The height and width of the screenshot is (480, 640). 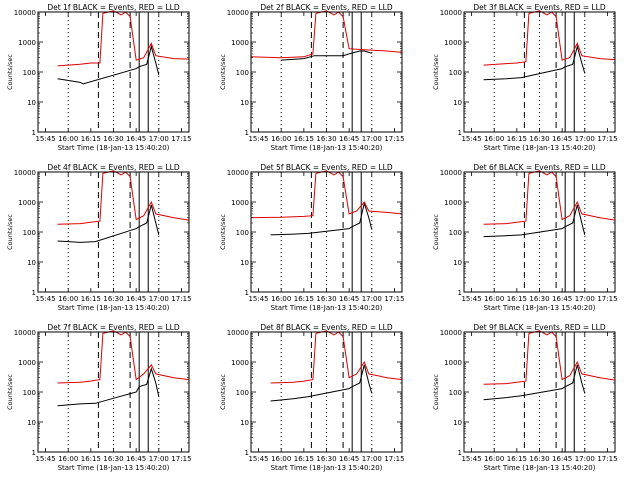 I want to click on chart-7-y-tick-label: 100, so click(x=29, y=393).